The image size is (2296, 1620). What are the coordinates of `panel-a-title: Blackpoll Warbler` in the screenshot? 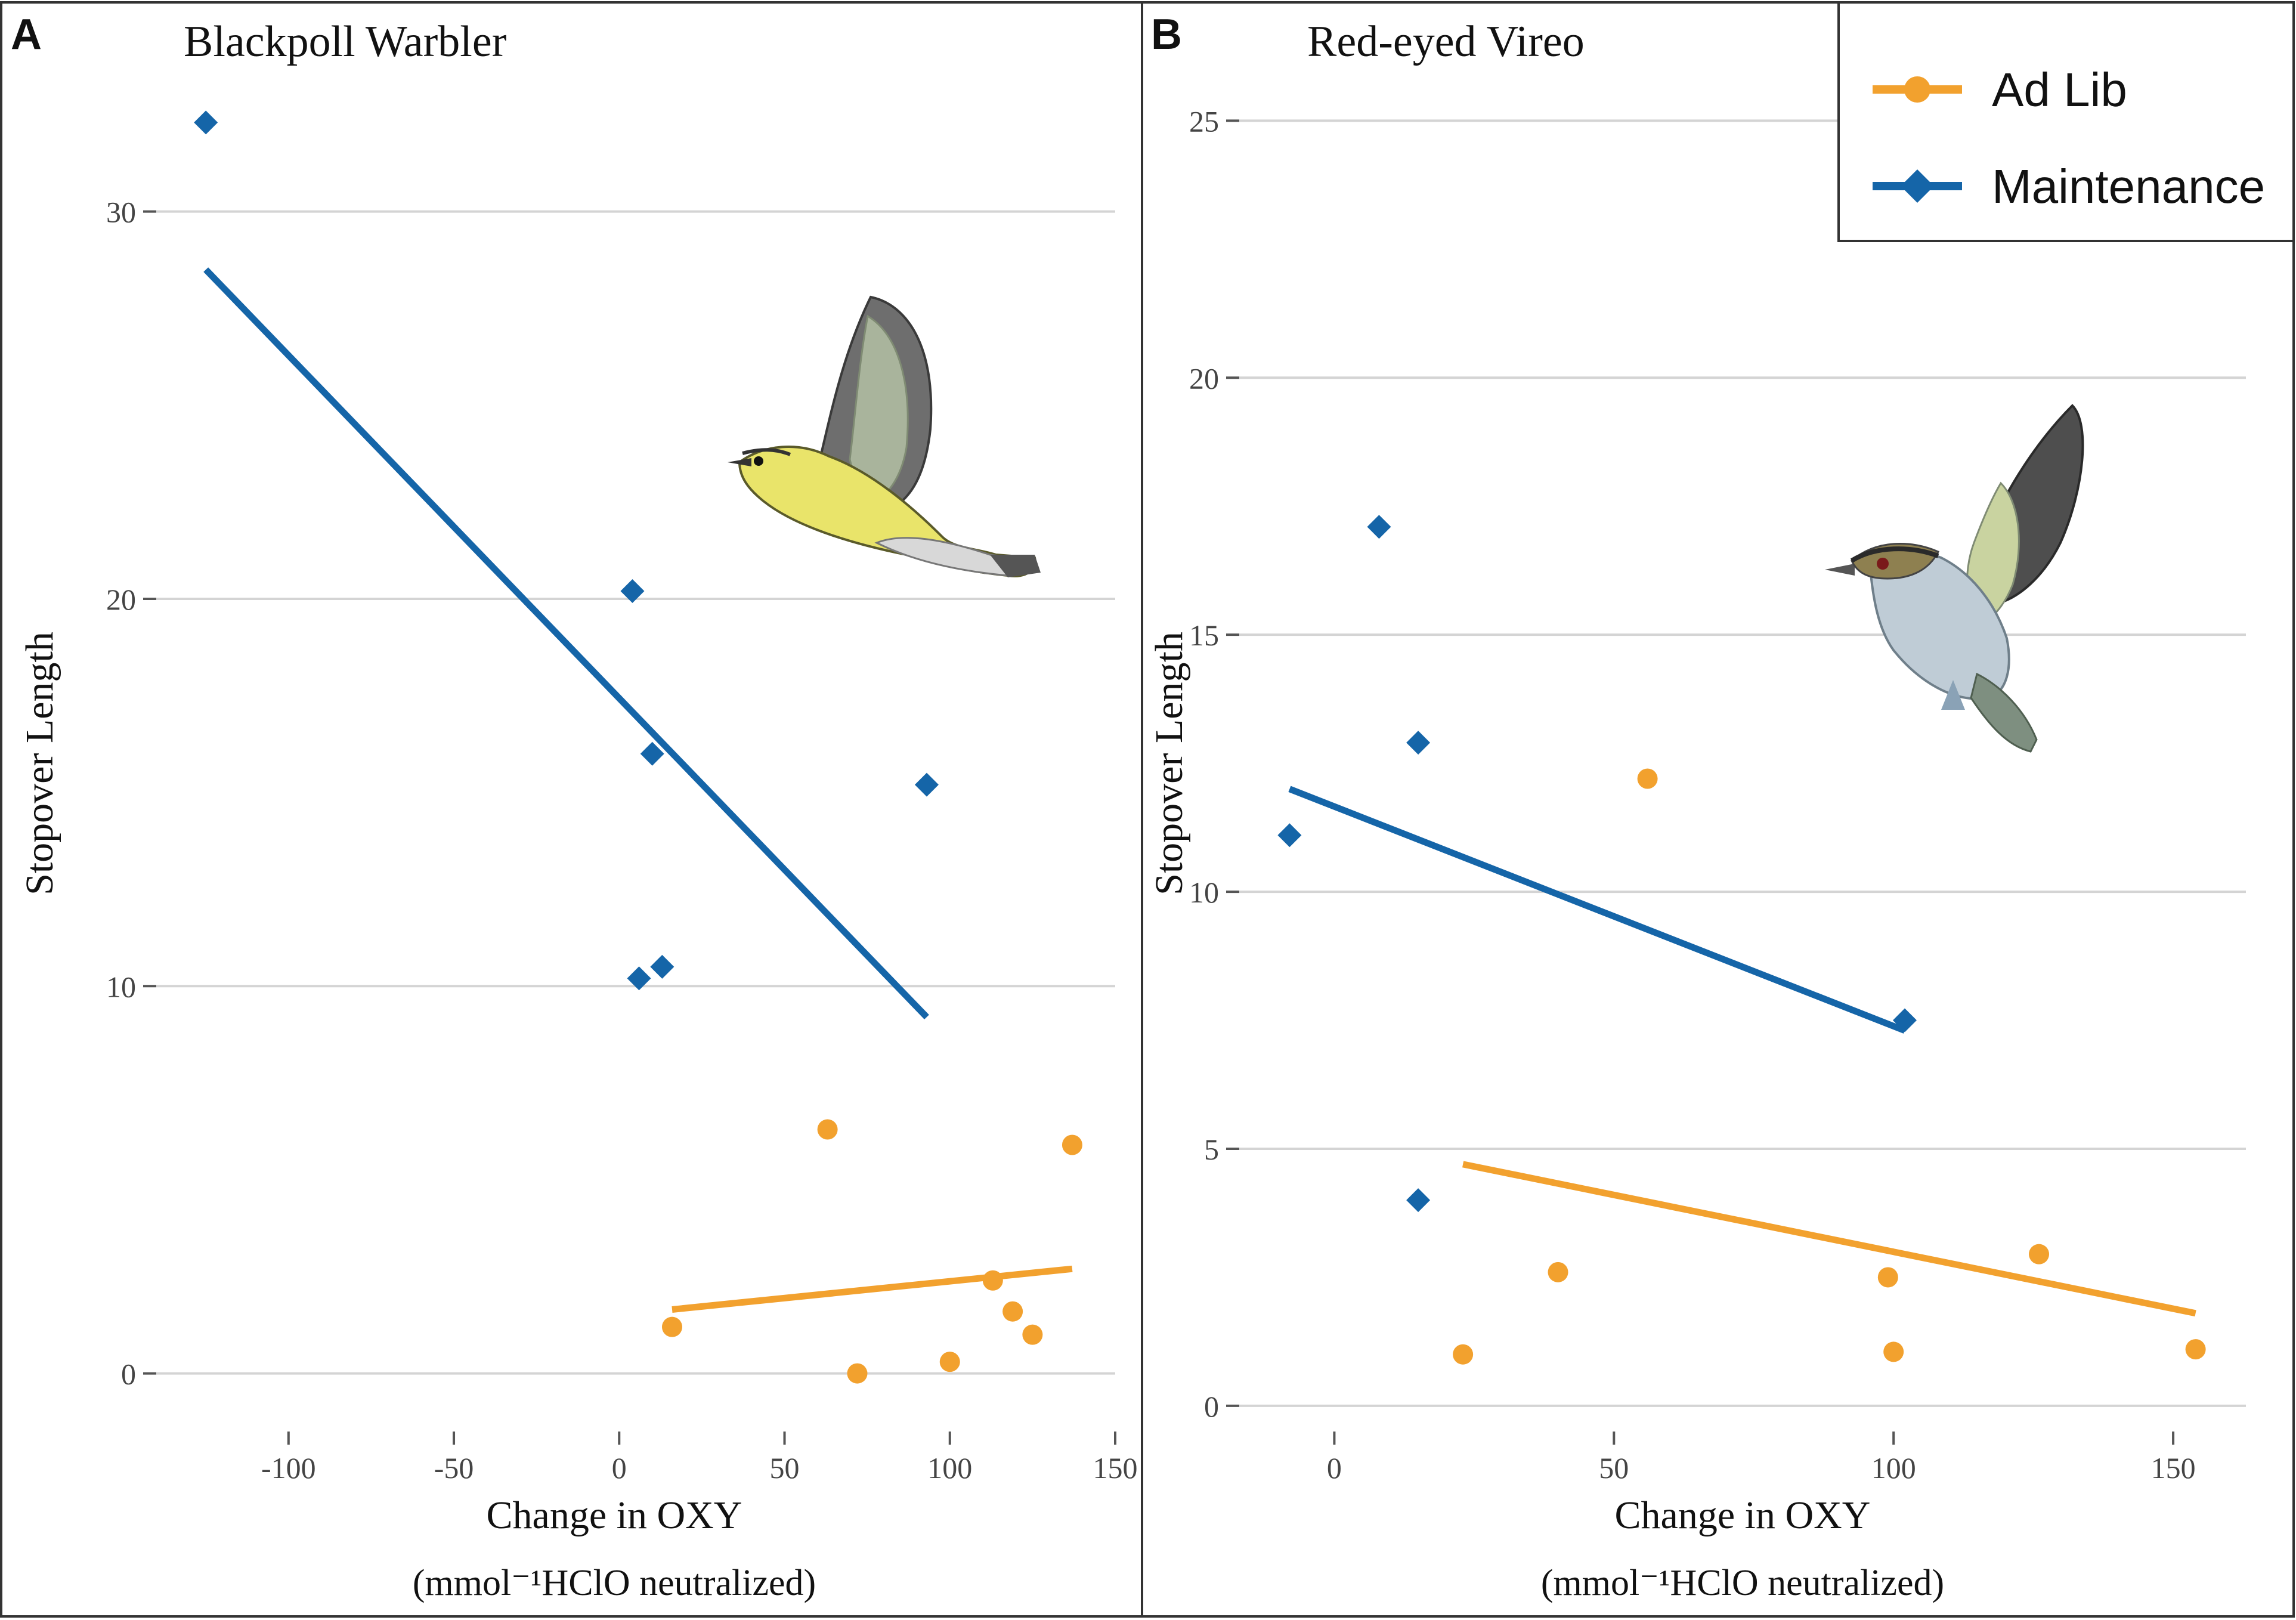 It's located at (345, 41).